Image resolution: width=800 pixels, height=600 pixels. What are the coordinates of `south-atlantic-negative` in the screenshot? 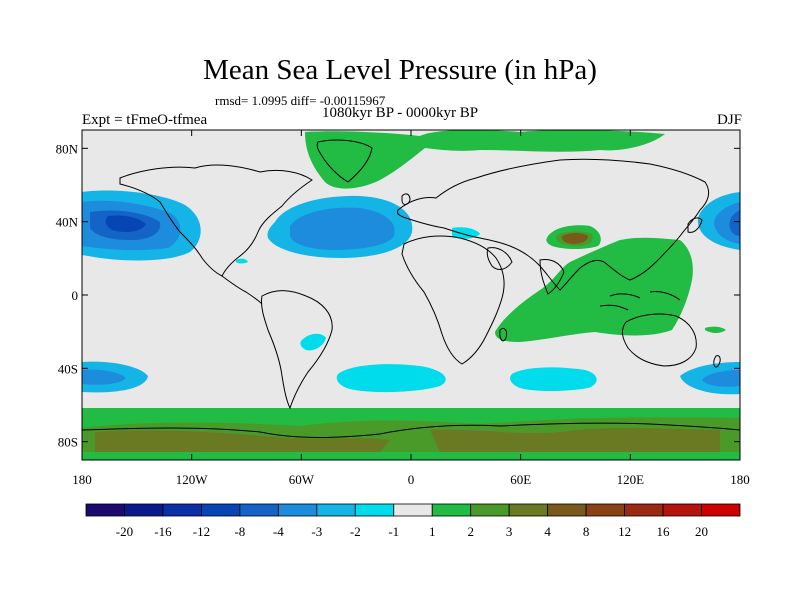 It's located at (391, 378).